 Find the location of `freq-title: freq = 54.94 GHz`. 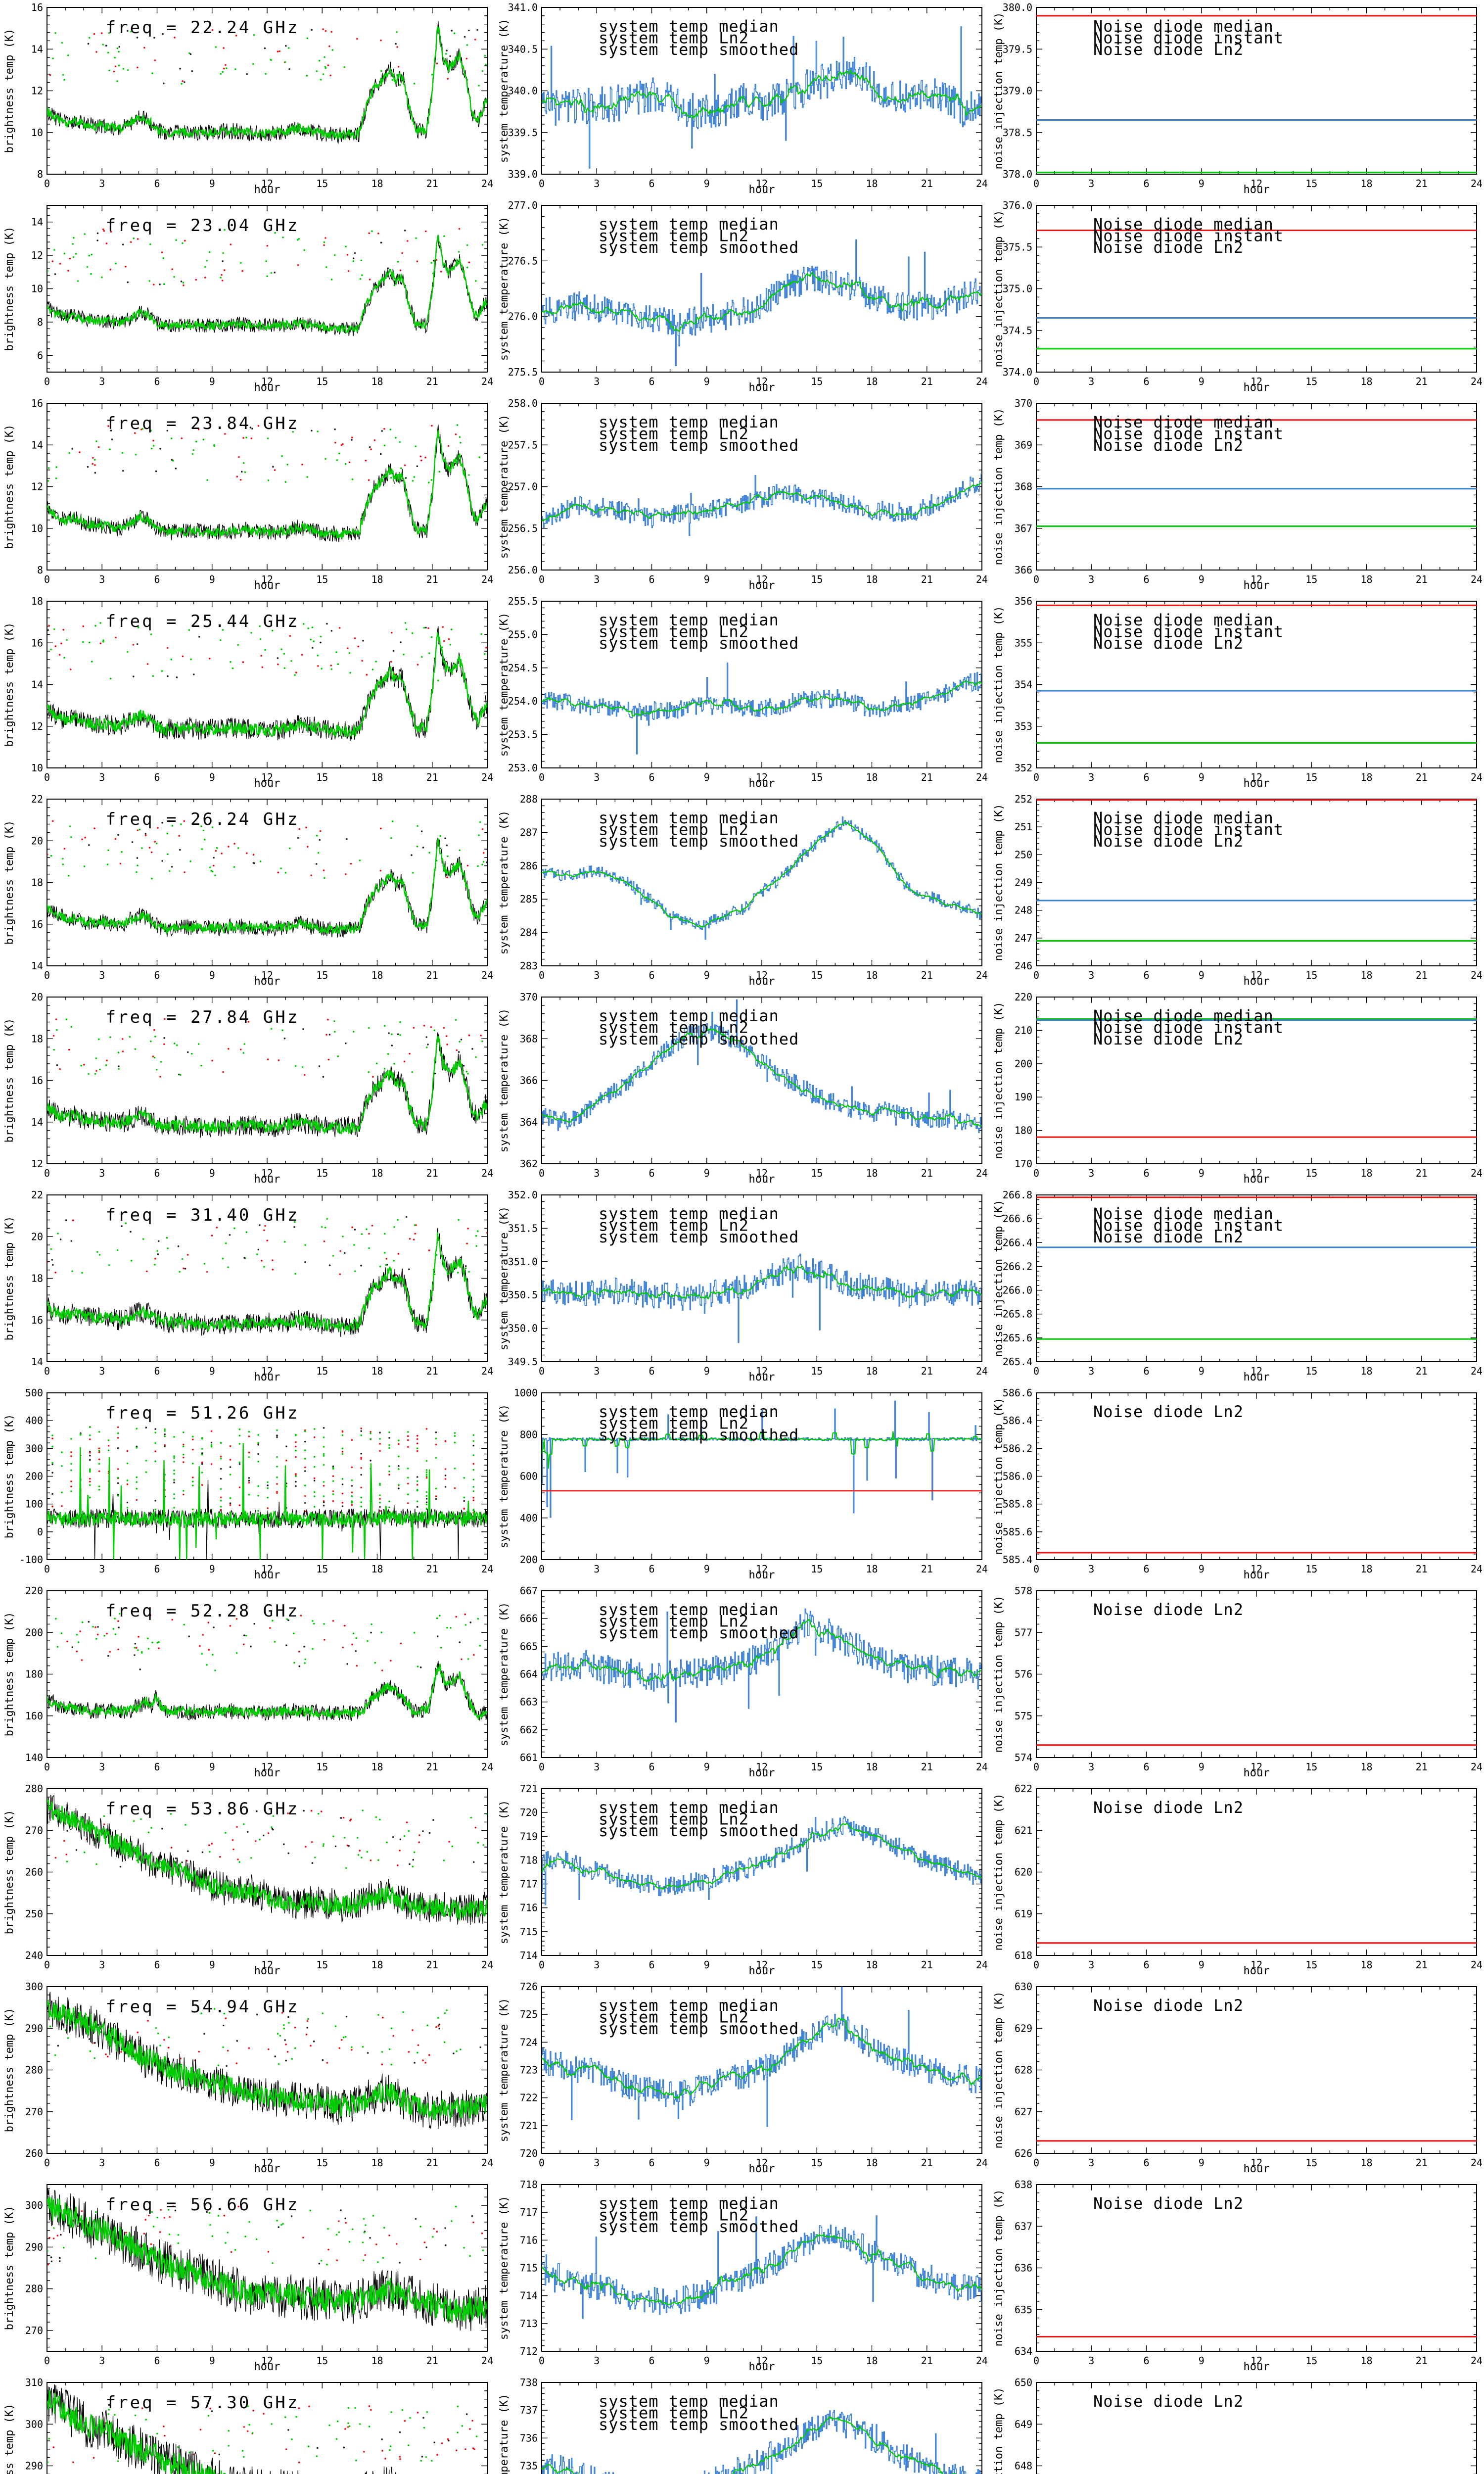

freq-title: freq = 54.94 GHz is located at coordinates (203, 2007).